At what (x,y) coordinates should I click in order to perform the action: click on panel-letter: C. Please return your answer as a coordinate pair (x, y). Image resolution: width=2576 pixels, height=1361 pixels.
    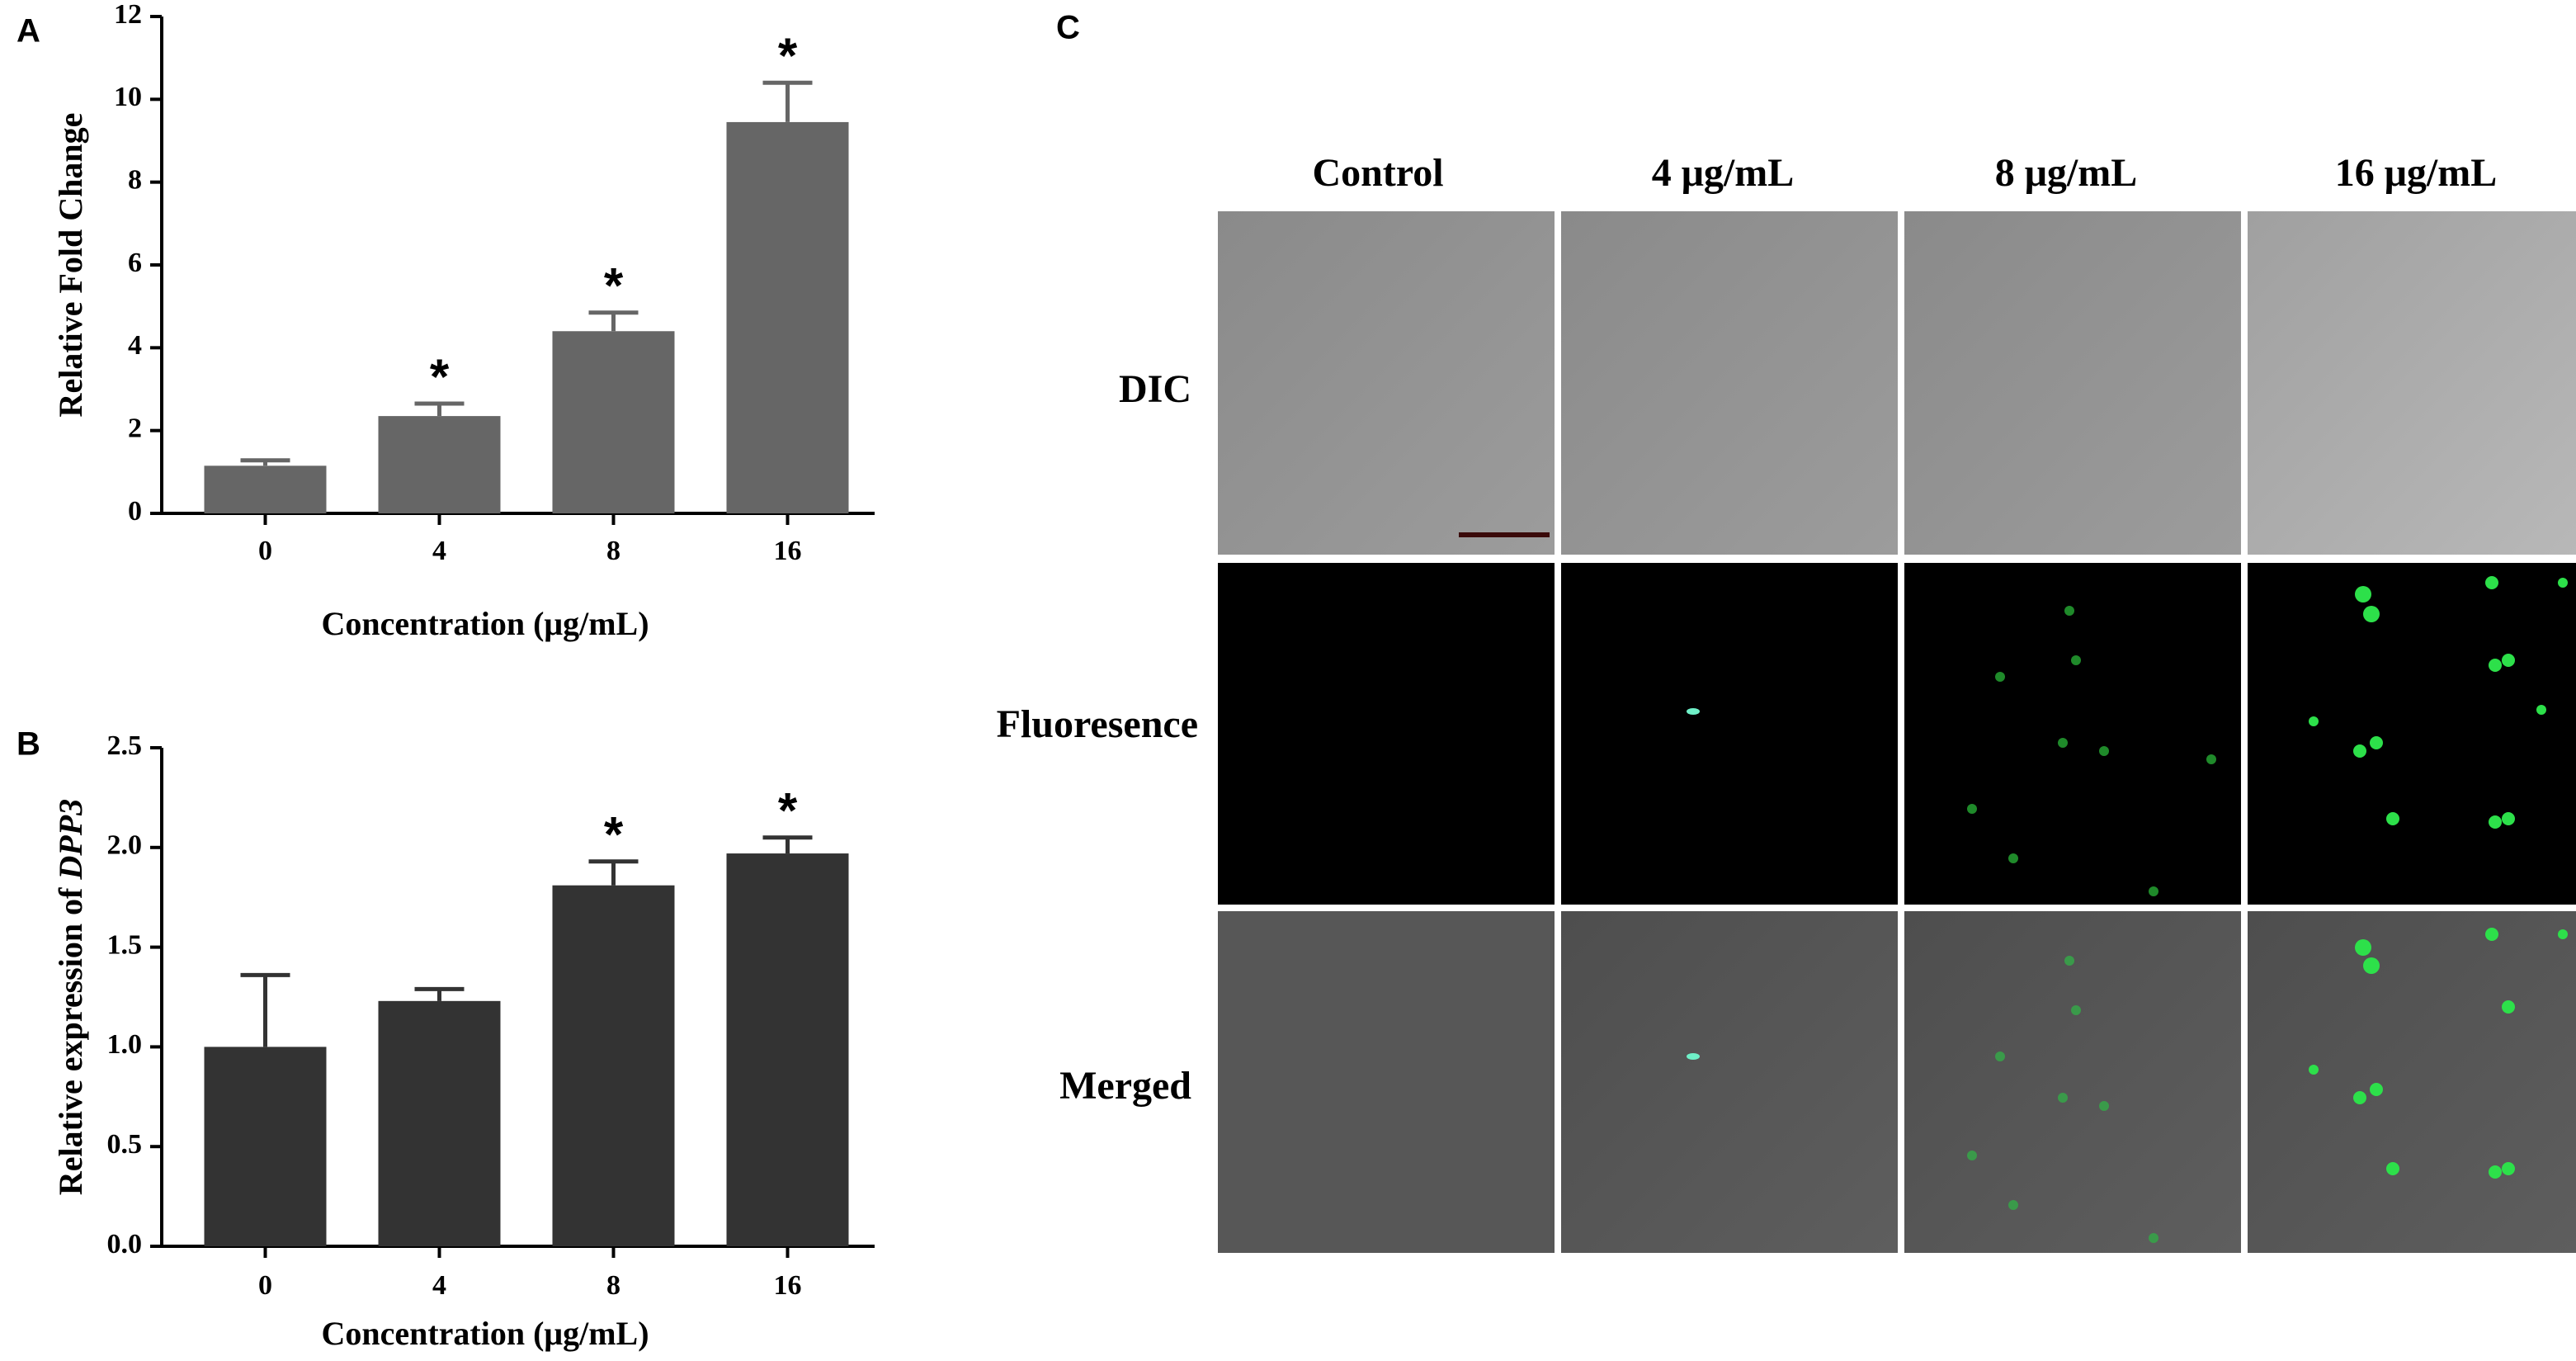
    Looking at the image, I should click on (1068, 28).